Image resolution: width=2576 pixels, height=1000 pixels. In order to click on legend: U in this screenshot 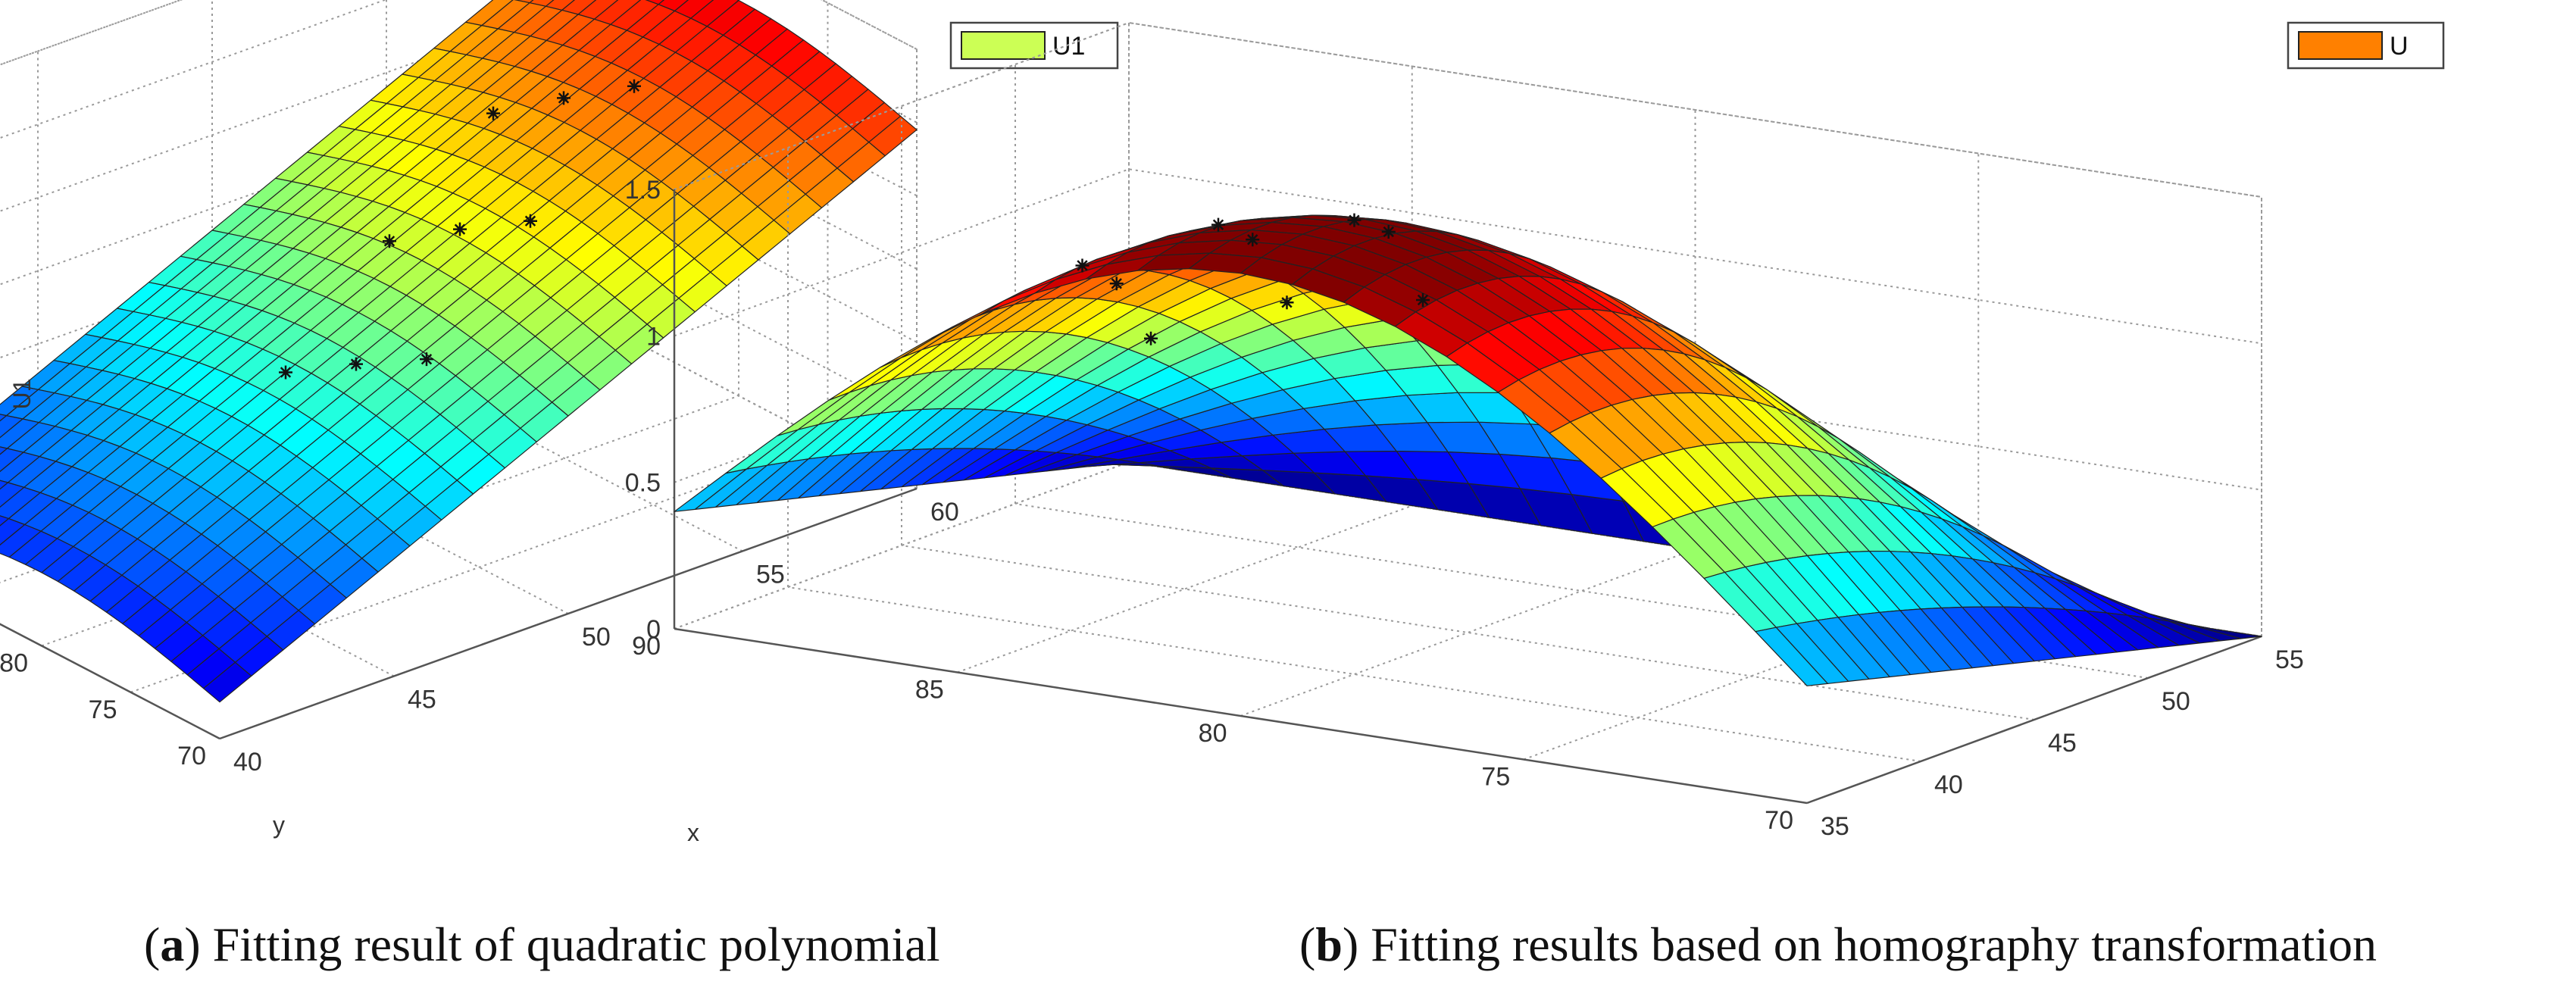, I will do `click(2366, 45)`.